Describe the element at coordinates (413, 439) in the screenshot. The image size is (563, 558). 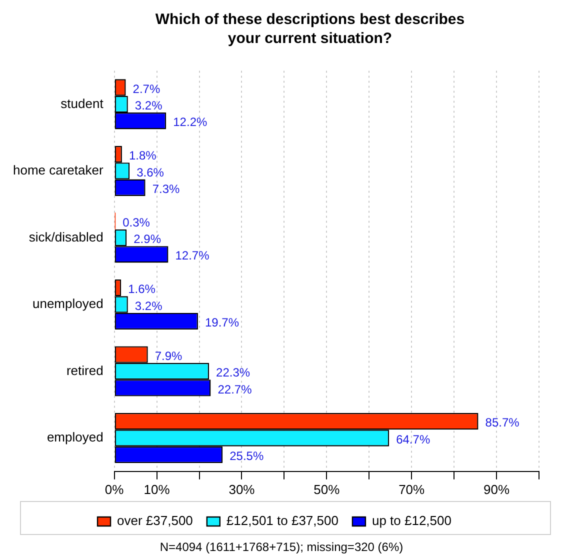
I see `data-label: 64.7%` at that location.